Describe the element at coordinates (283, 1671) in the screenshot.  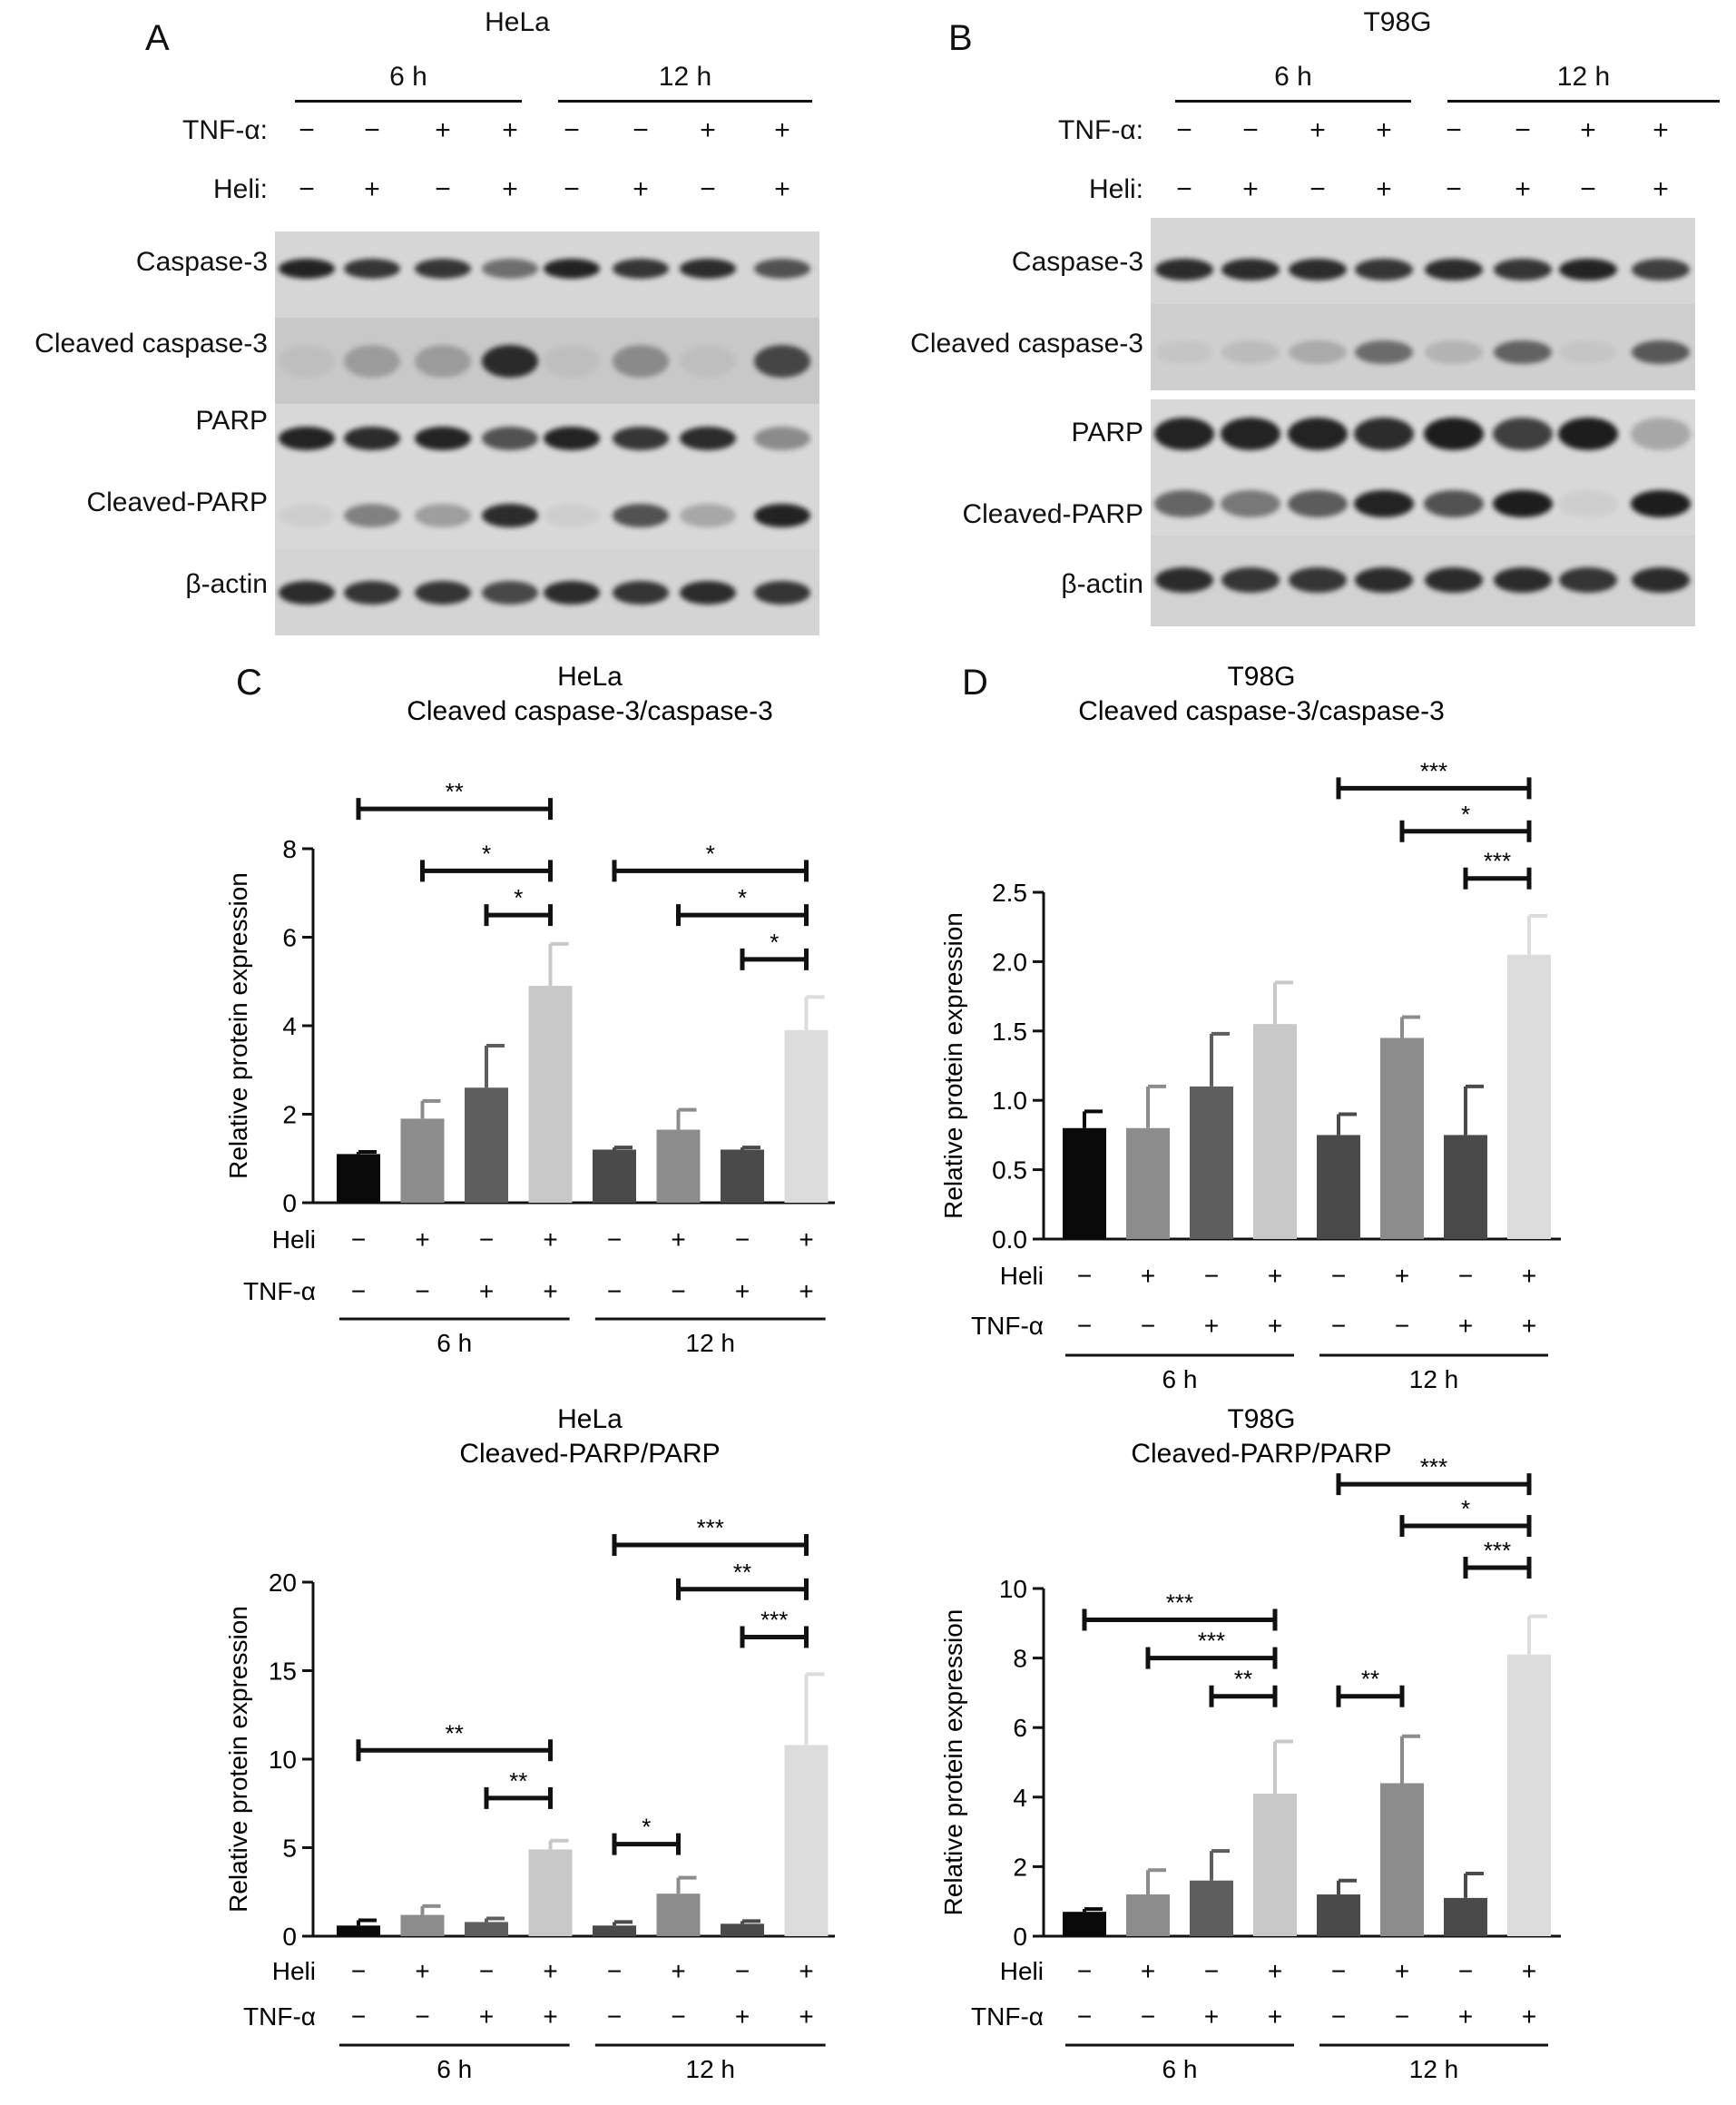
I see `y-tick-label: 15` at that location.